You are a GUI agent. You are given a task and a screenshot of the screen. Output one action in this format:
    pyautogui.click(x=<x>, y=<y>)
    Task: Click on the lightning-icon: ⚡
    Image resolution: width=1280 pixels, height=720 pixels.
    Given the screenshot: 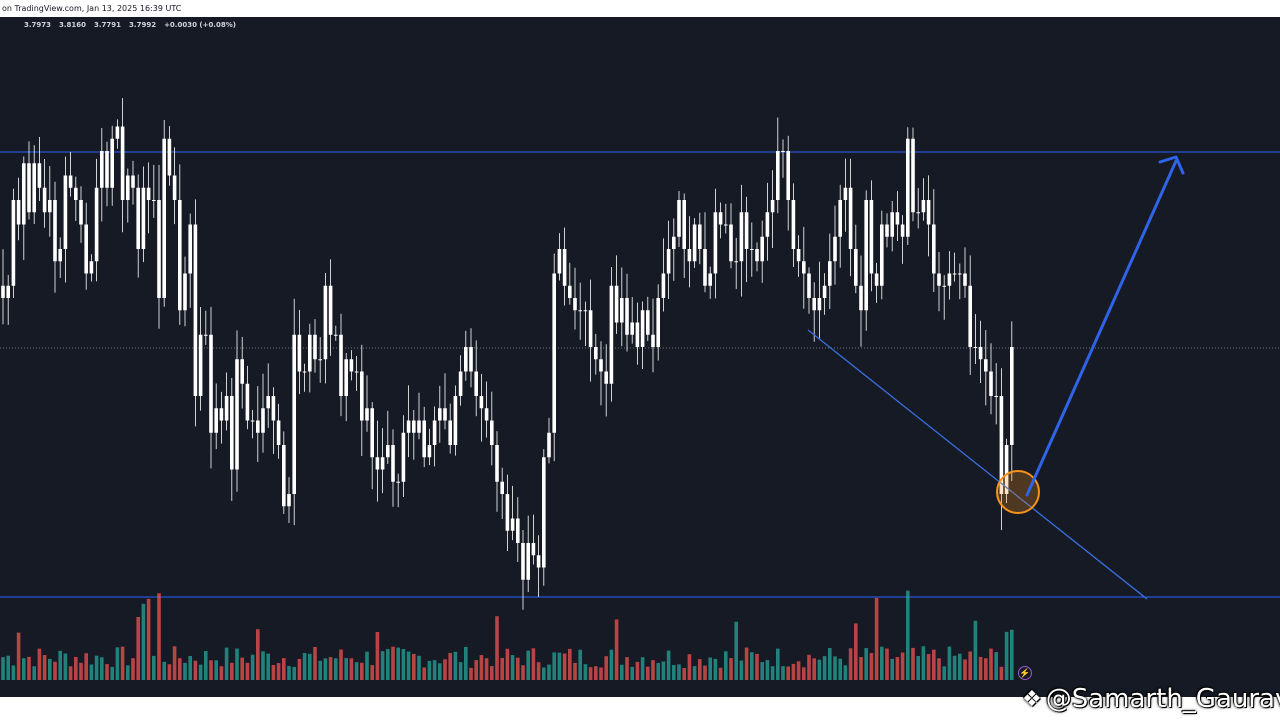 What is the action you would take?
    pyautogui.click(x=1025, y=673)
    